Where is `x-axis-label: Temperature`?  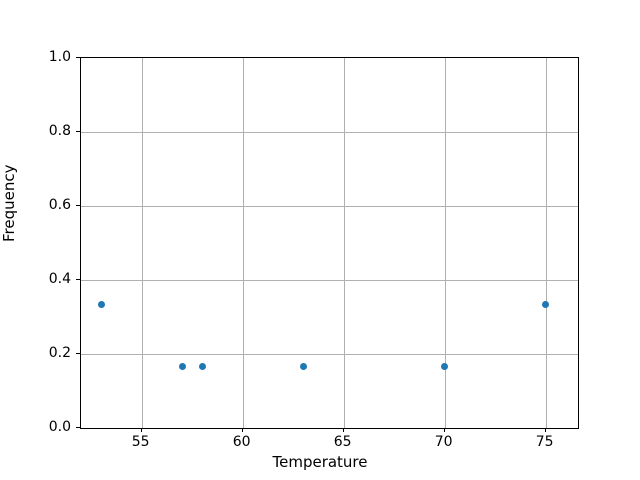 x-axis-label: Temperature is located at coordinates (320, 462).